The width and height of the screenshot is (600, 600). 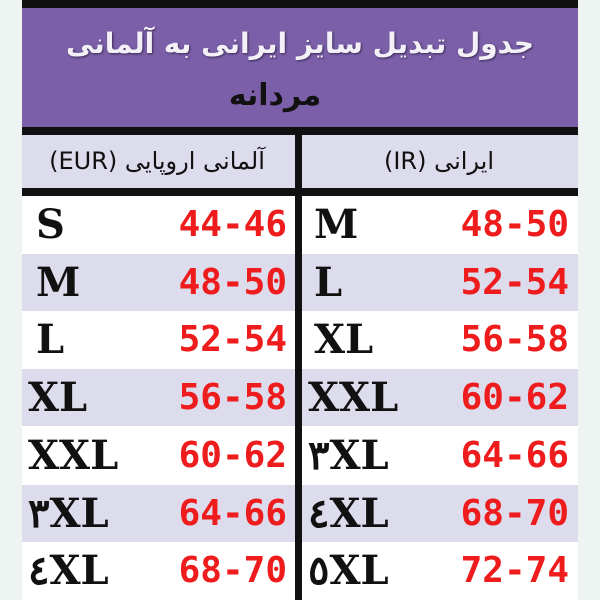 What do you see at coordinates (232, 340) in the screenshot?
I see `eur-range: 52-54` at bounding box center [232, 340].